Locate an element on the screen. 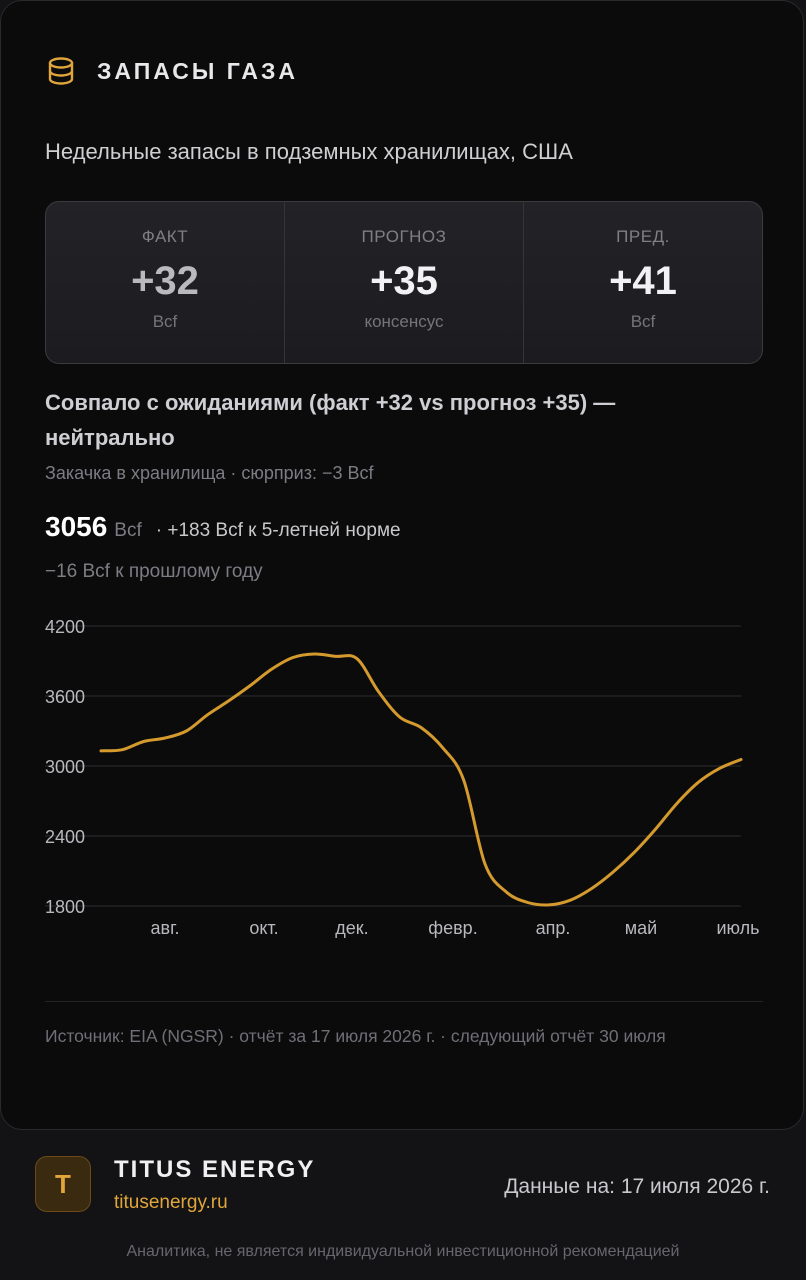  stat-unit: консенсус is located at coordinates (404, 321).